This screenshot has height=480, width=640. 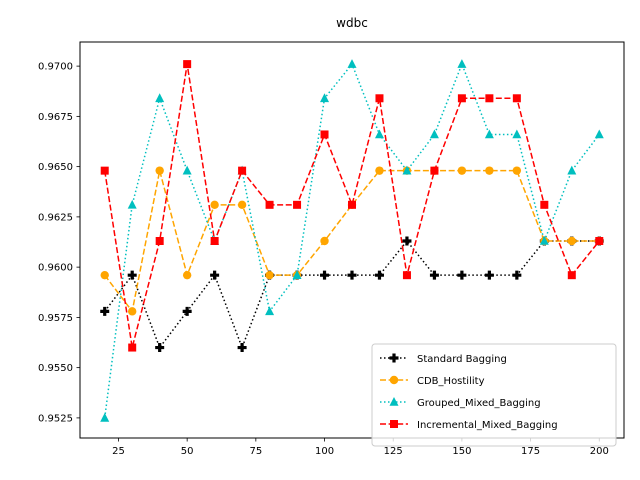 I want to click on x-tick-label: 200, so click(x=599, y=451).